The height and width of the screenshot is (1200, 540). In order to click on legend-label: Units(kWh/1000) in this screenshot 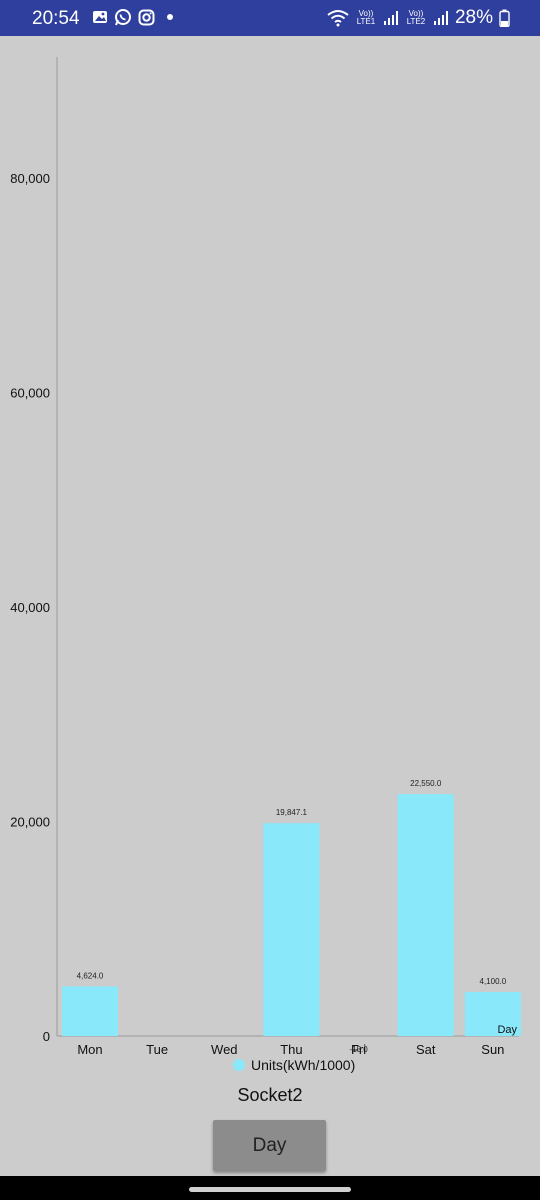, I will do `click(303, 1065)`.